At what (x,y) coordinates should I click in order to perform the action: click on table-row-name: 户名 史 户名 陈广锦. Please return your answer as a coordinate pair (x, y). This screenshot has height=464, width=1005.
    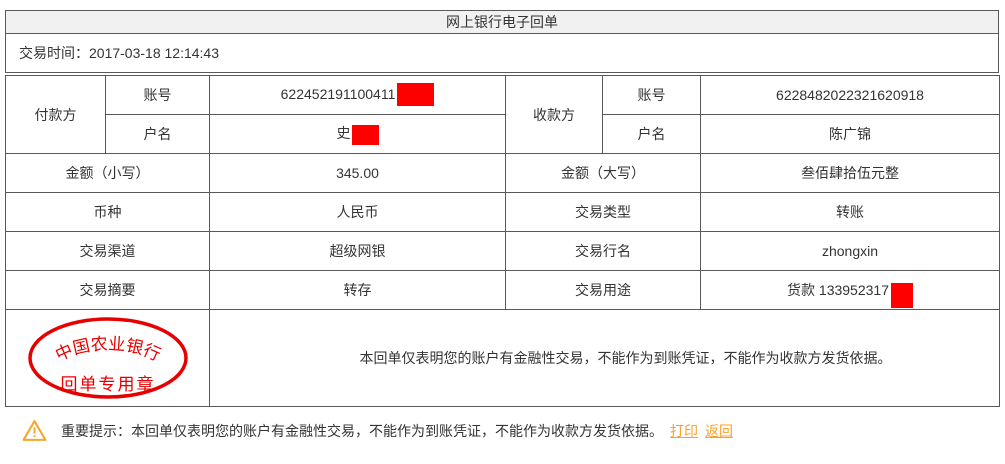
    Looking at the image, I should click on (503, 134).